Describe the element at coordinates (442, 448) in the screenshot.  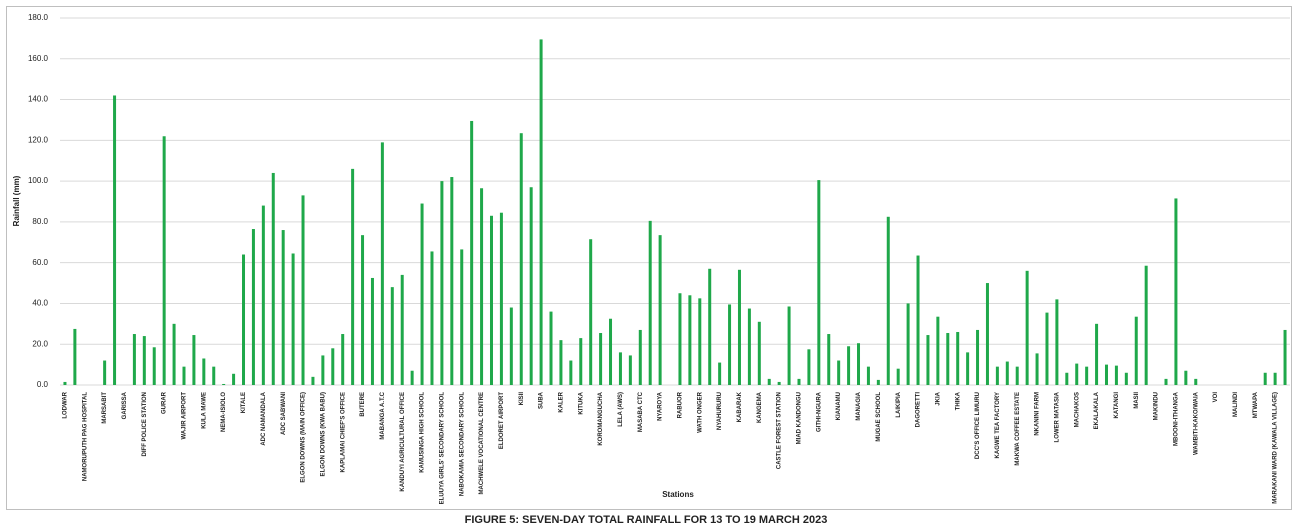
I see `x-tick-label: ELUUYA GIRLS' SECONDARY SCHOOL` at that location.